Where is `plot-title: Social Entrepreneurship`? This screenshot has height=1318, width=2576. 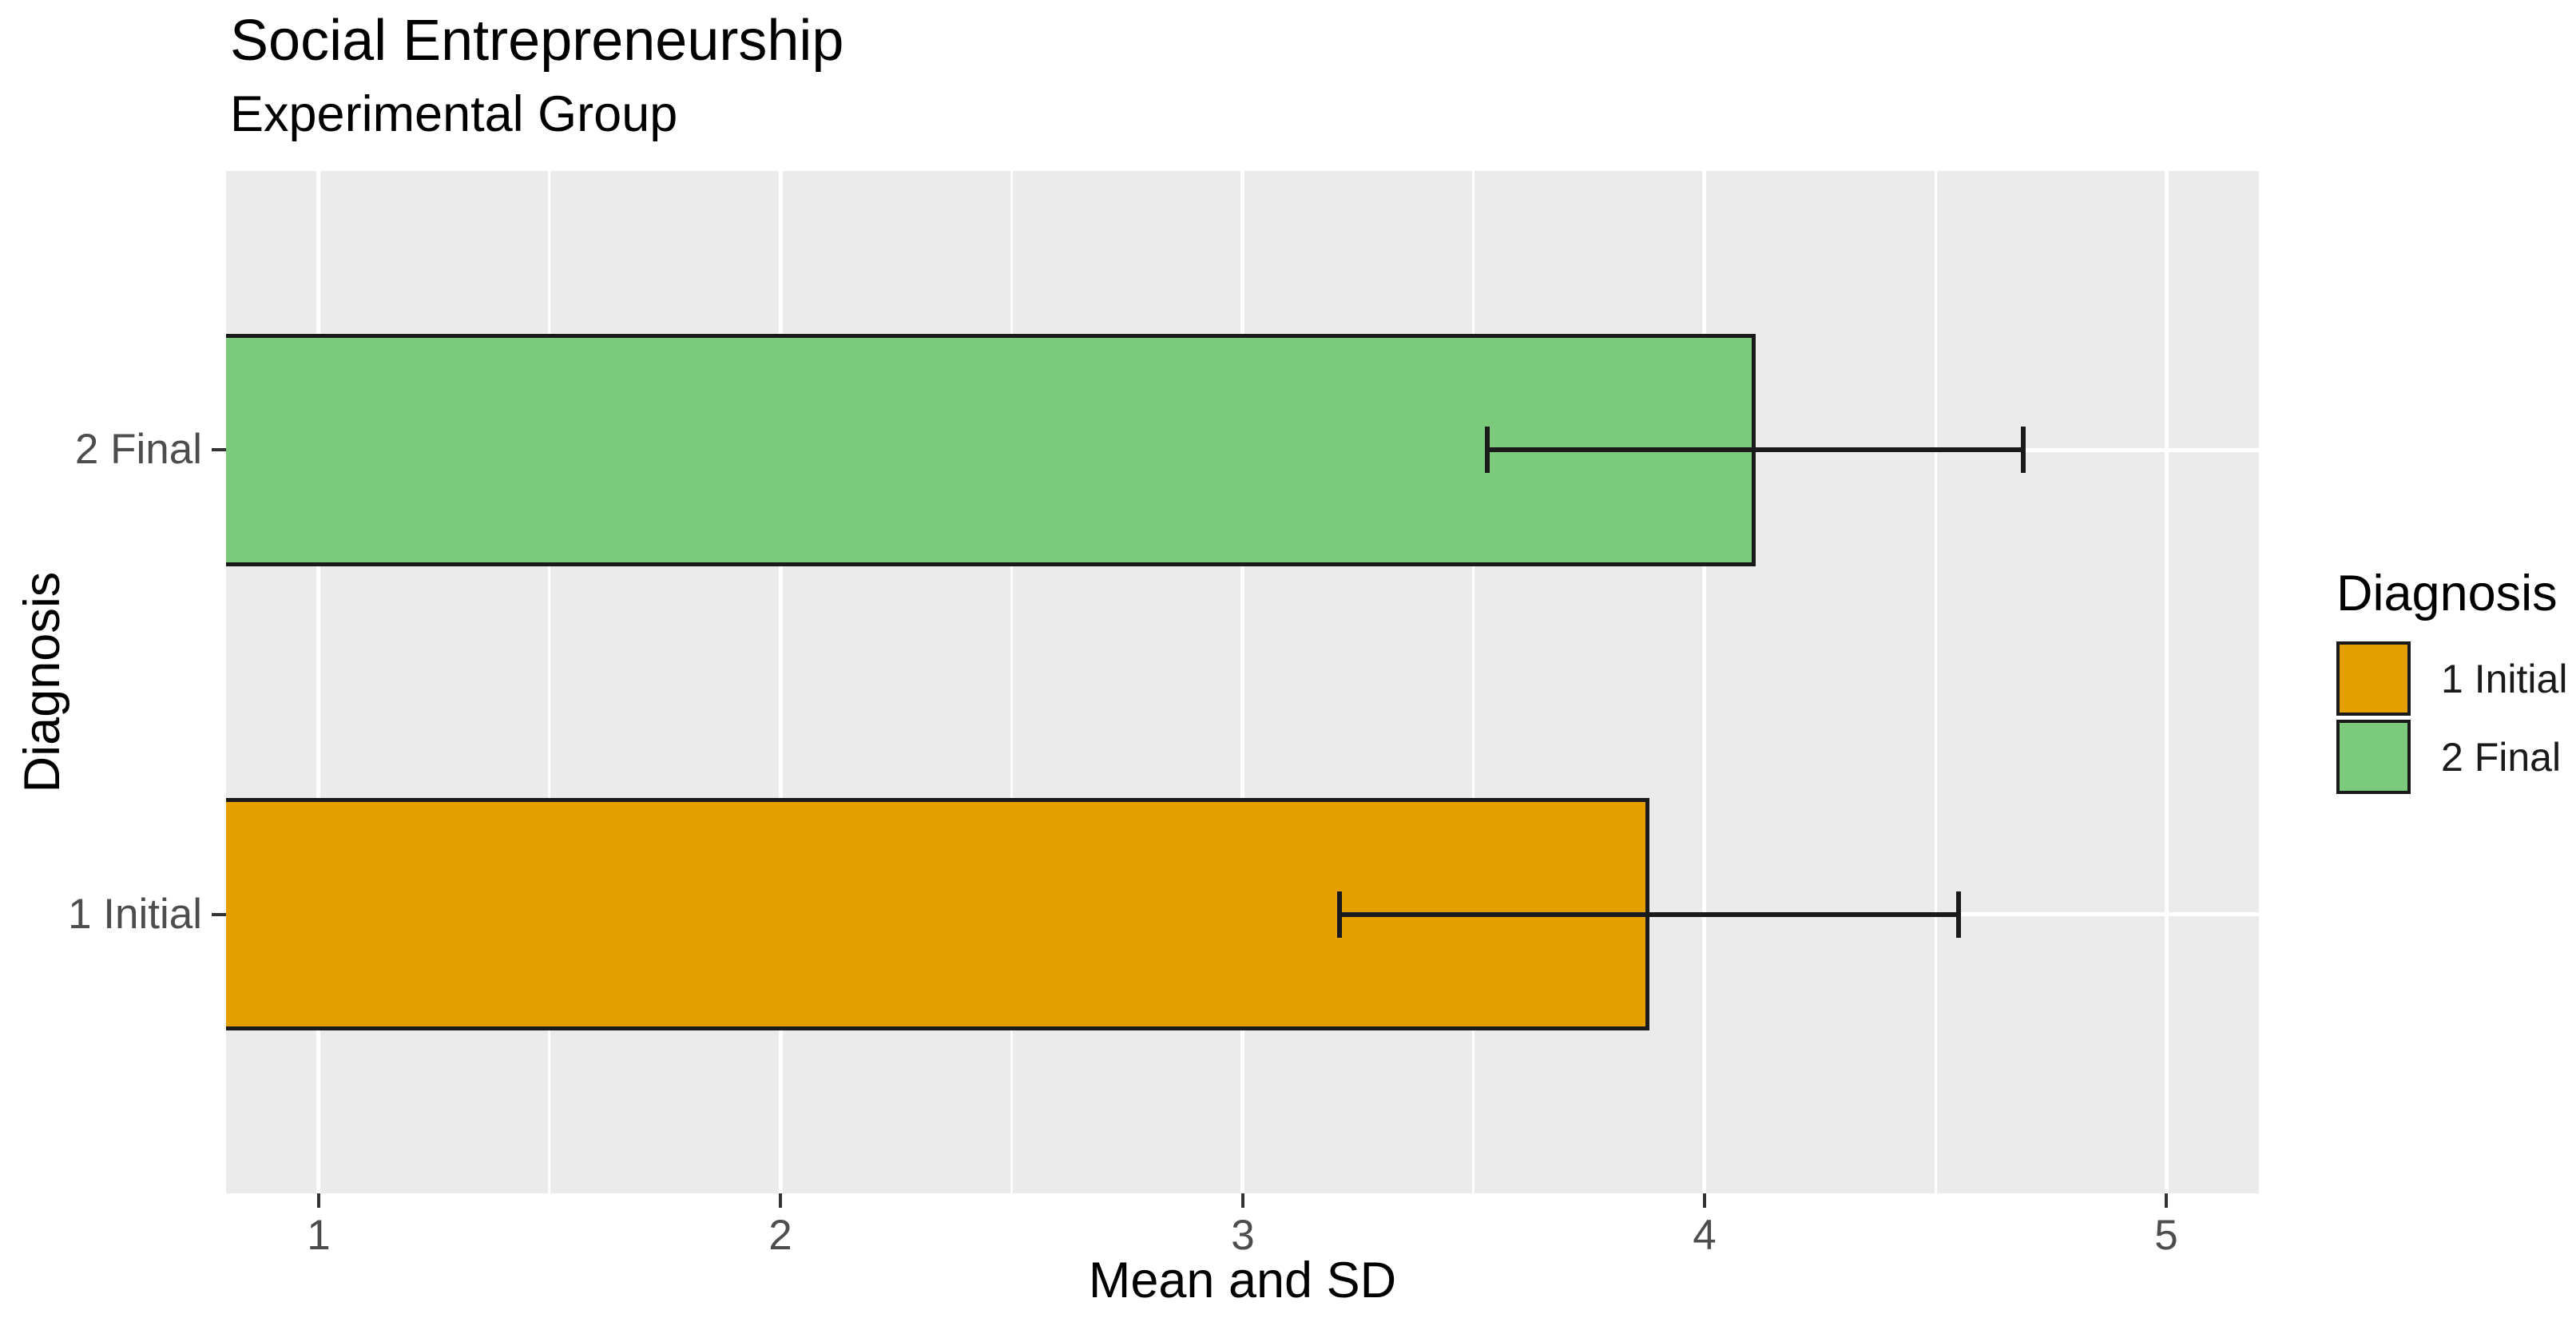
plot-title: Social Entrepreneurship is located at coordinates (537, 41).